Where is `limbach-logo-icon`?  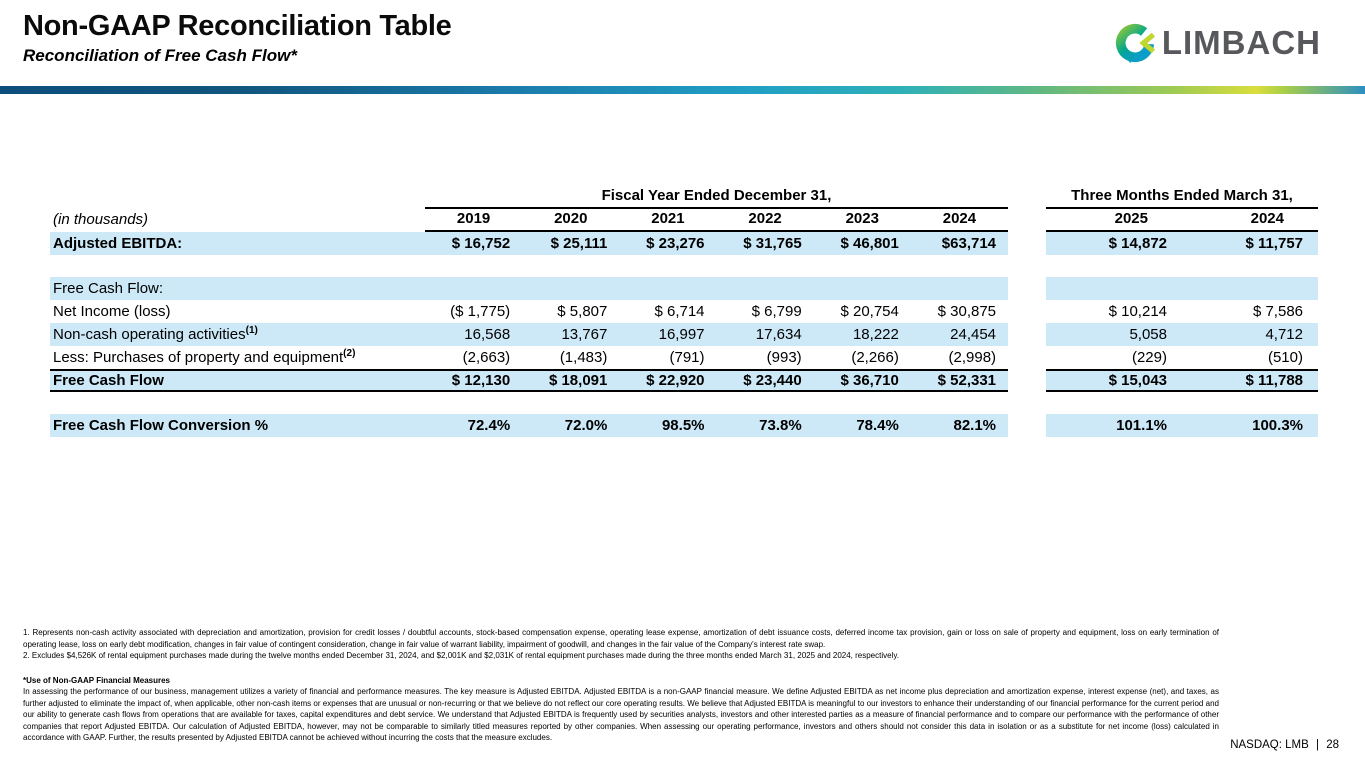
limbach-logo-icon is located at coordinates (1135, 43).